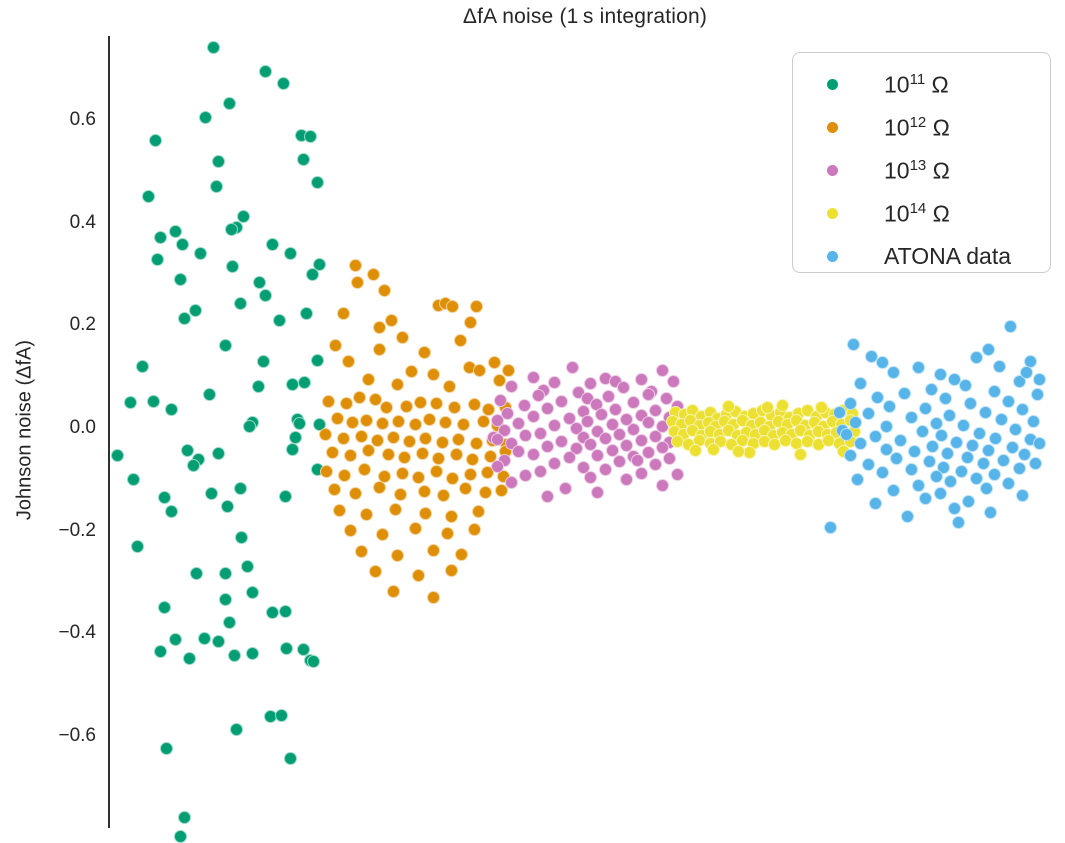  I want to click on legend-box: 1011 Ω 1012 Ω 1013 Ω 1014 Ω ATONA data, so click(921, 162).